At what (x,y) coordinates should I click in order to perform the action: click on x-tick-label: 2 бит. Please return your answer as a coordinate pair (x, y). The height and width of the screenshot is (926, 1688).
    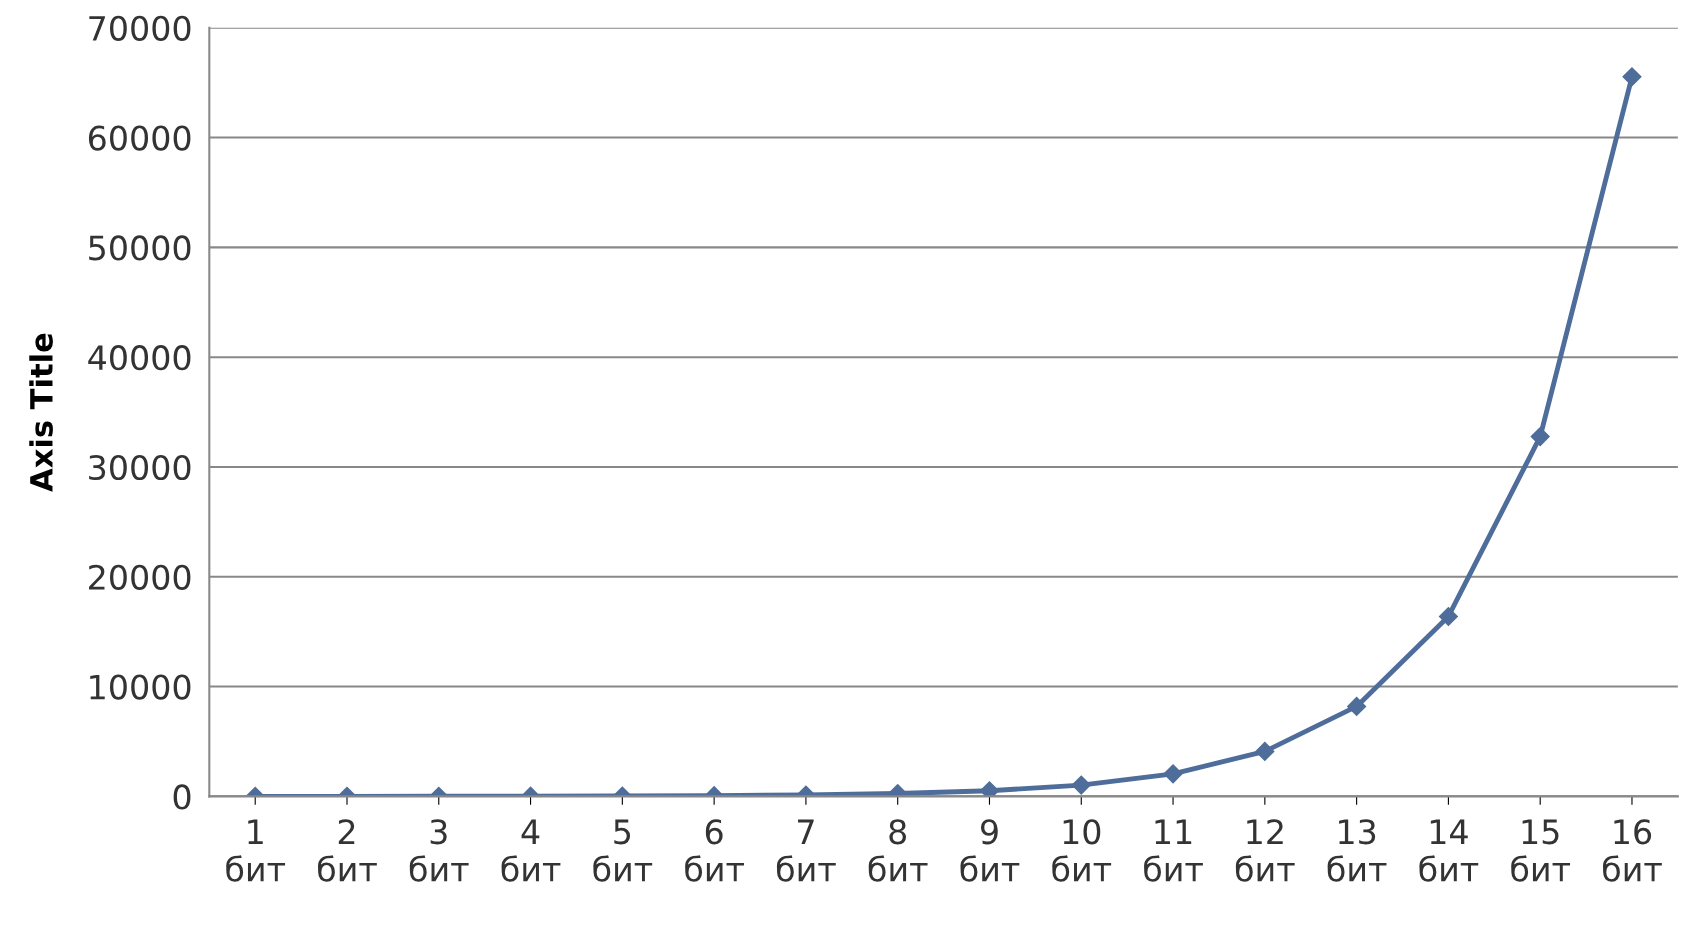
    Looking at the image, I should click on (347, 850).